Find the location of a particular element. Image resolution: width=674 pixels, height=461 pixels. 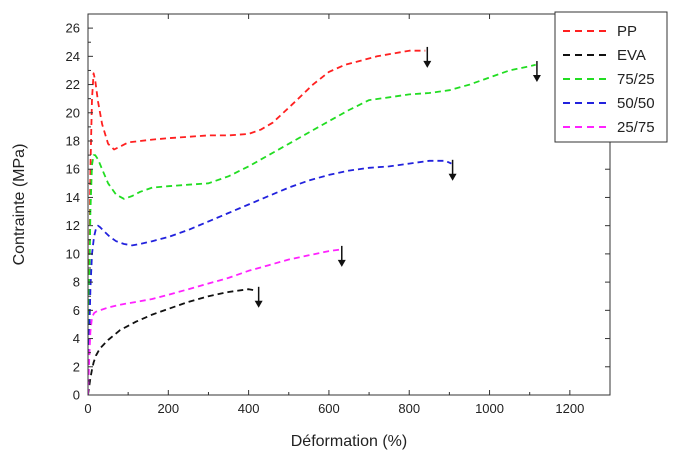

y-tick-label-26: 26 is located at coordinates (73, 28).